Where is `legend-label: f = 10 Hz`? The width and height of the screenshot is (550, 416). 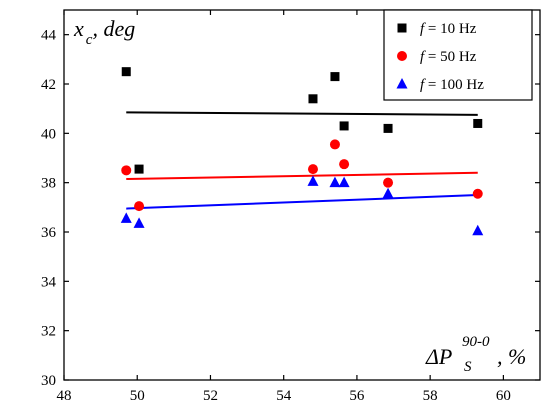
legend-label: f = 10 Hz is located at coordinates (448, 29).